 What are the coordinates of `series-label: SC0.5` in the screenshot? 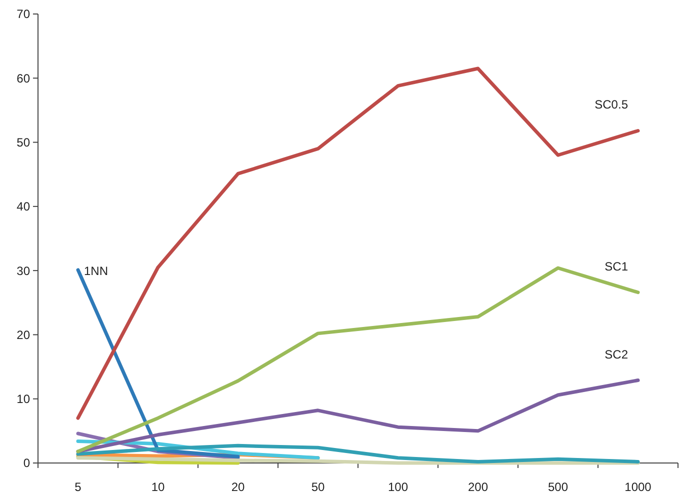 It's located at (611, 105).